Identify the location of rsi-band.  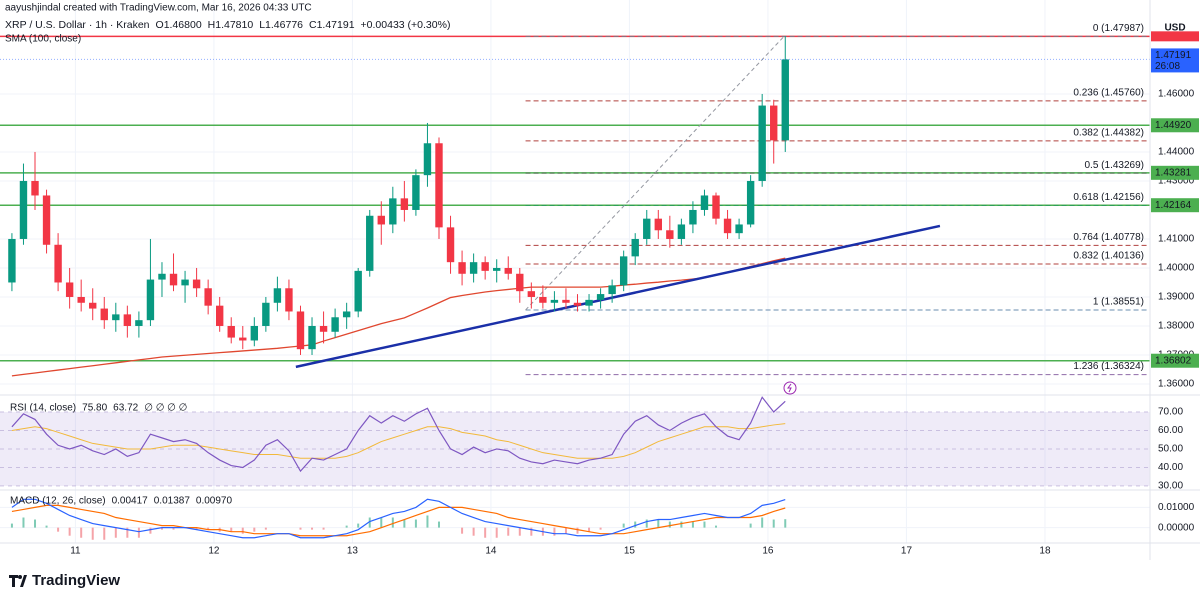
(575, 449).